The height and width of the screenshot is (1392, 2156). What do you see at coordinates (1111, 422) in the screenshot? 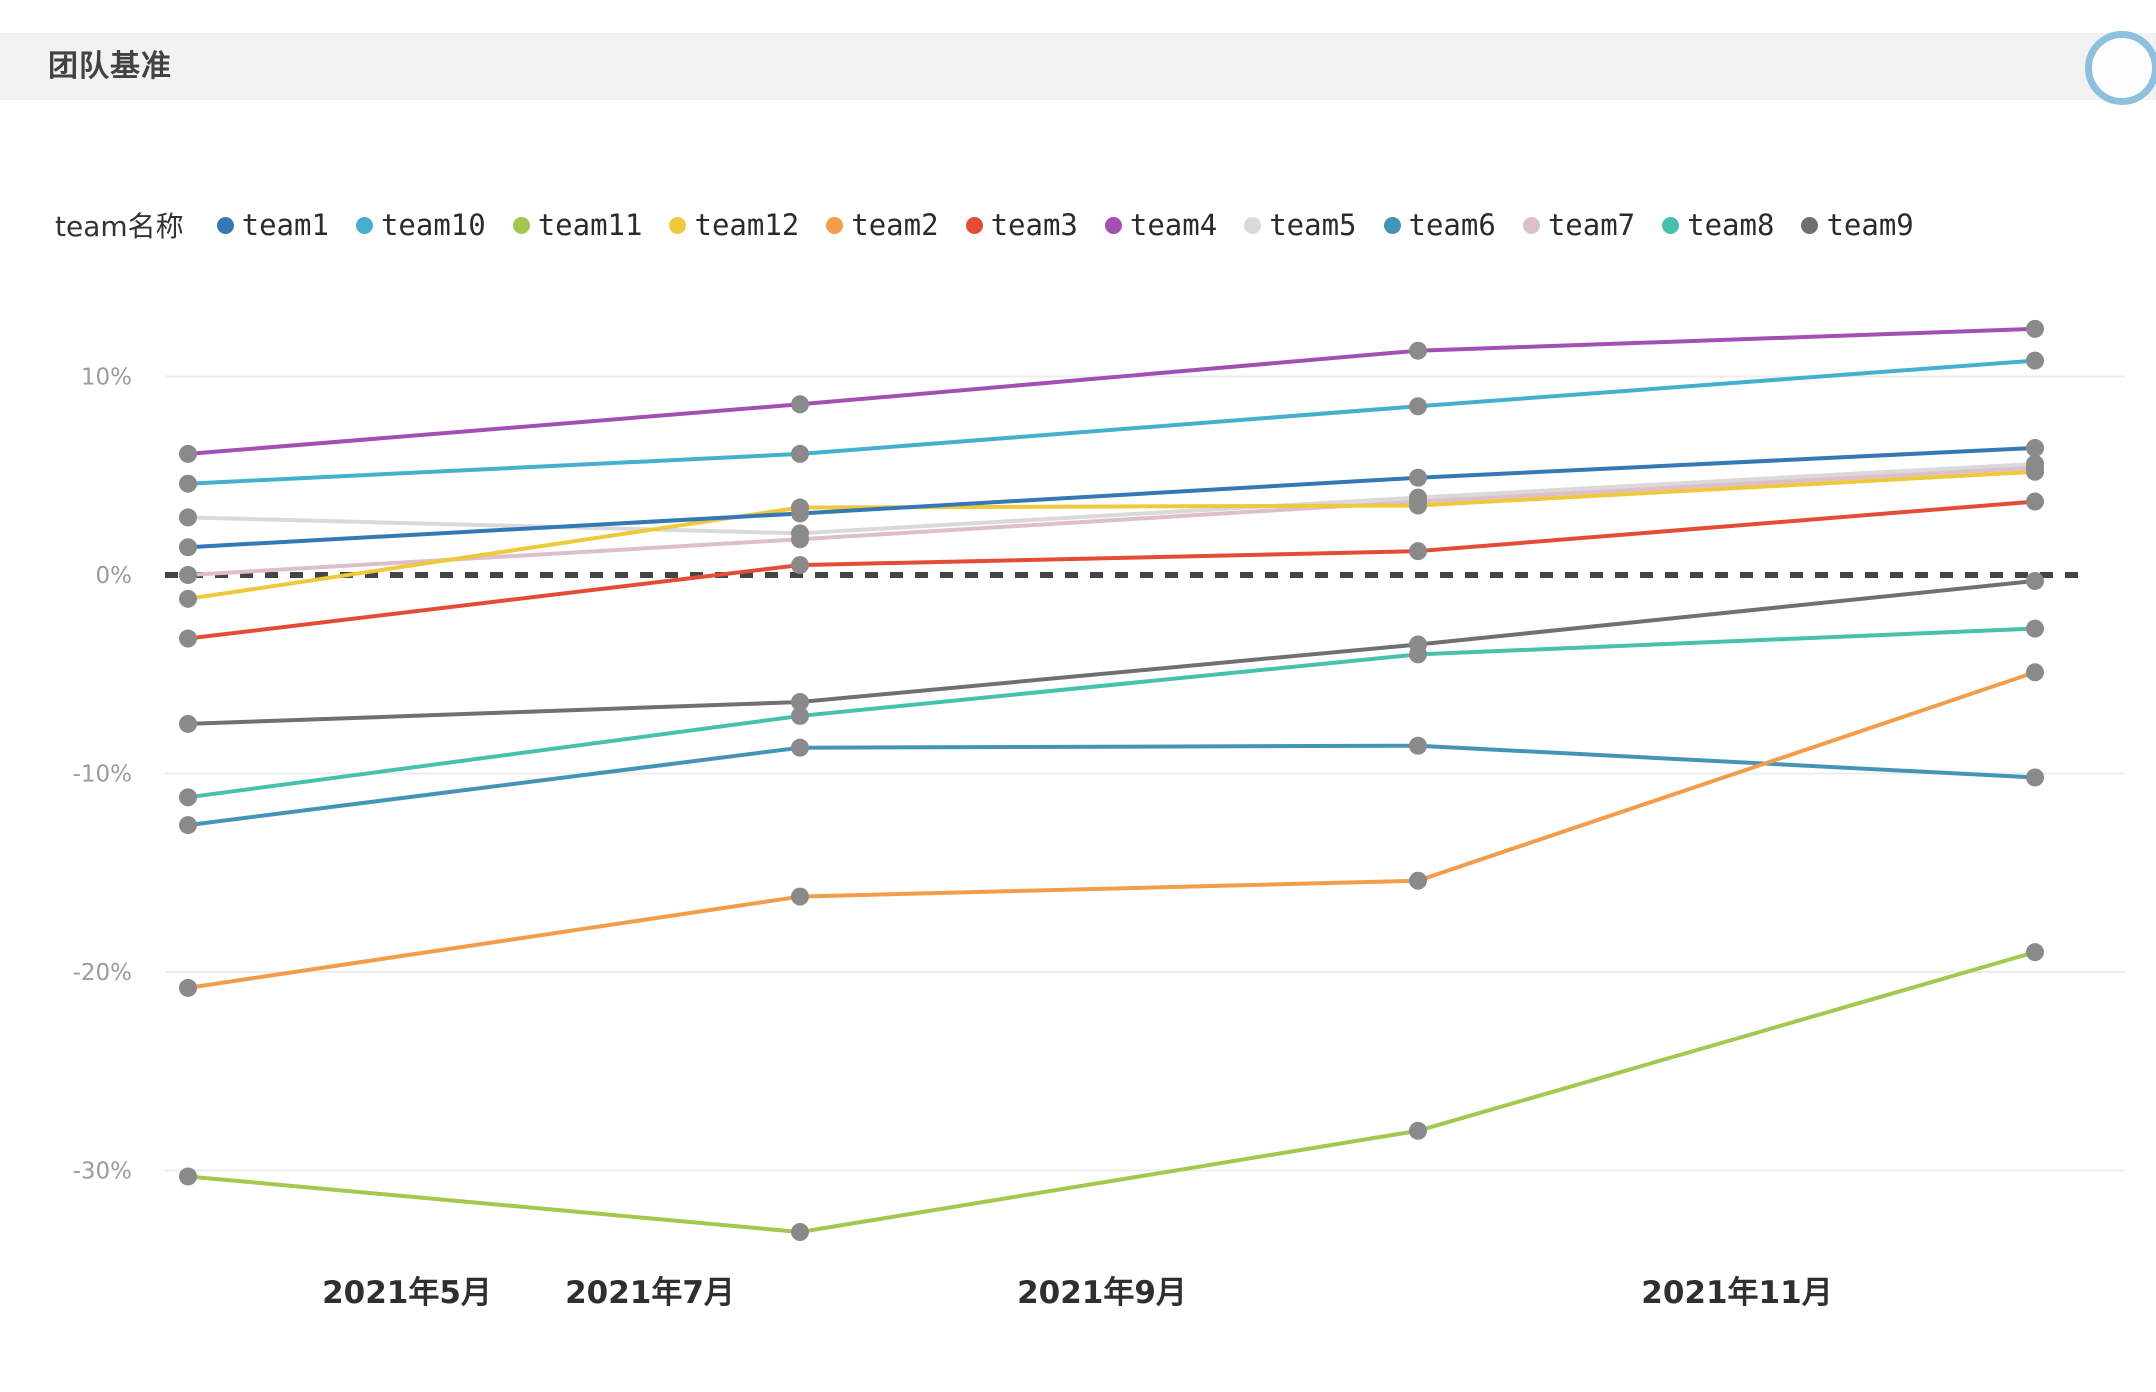
I see `series-line-team10` at bounding box center [1111, 422].